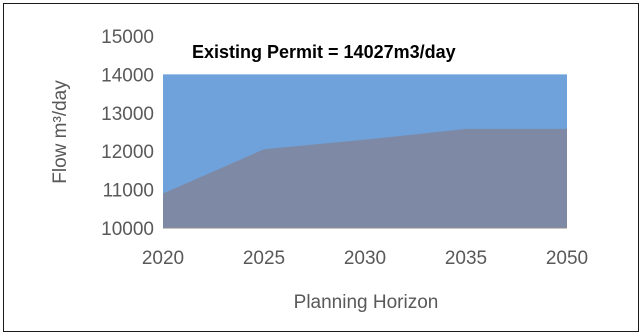 The width and height of the screenshot is (642, 335). I want to click on x-tick-label: 2025, so click(264, 258).